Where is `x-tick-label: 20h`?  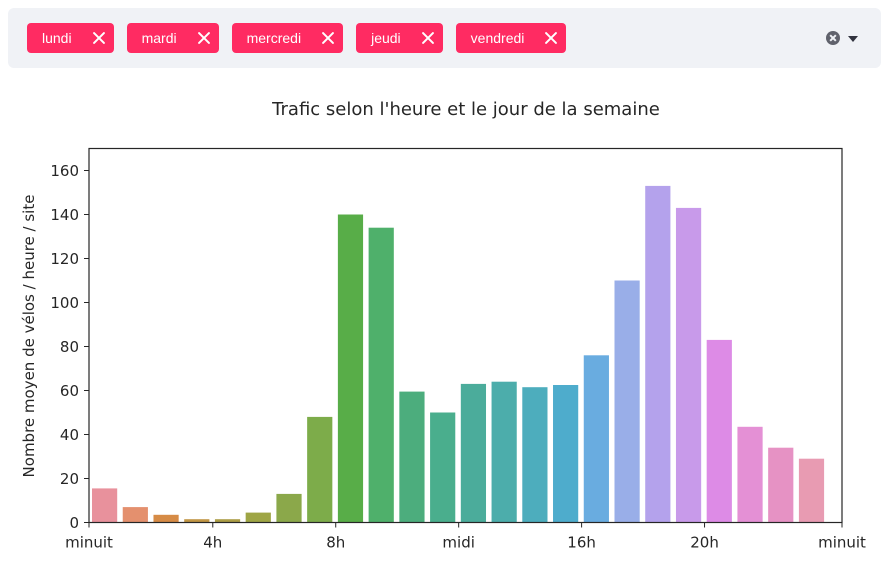 x-tick-label: 20h is located at coordinates (704, 543).